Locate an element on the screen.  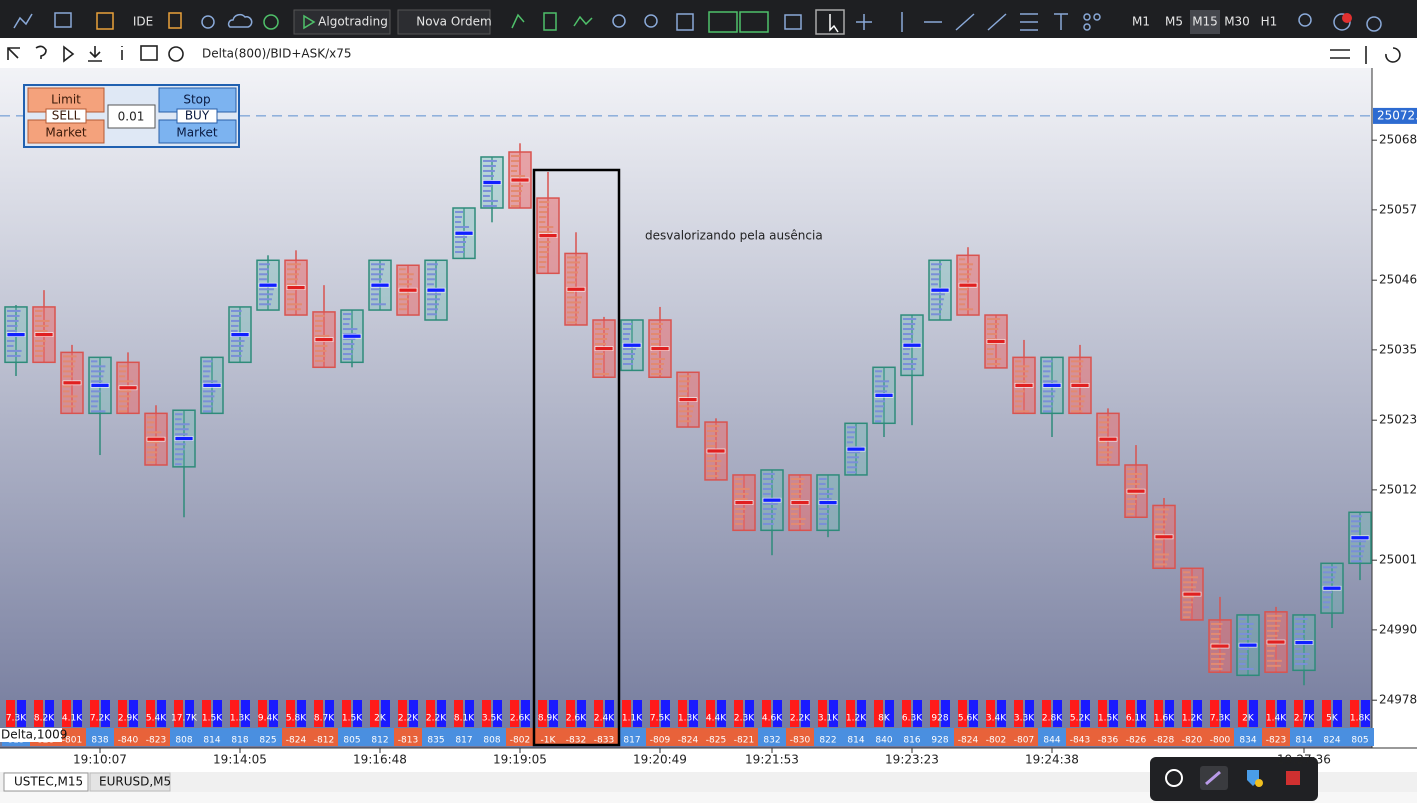
timeframe-button: M30 is located at coordinates (1237, 22).